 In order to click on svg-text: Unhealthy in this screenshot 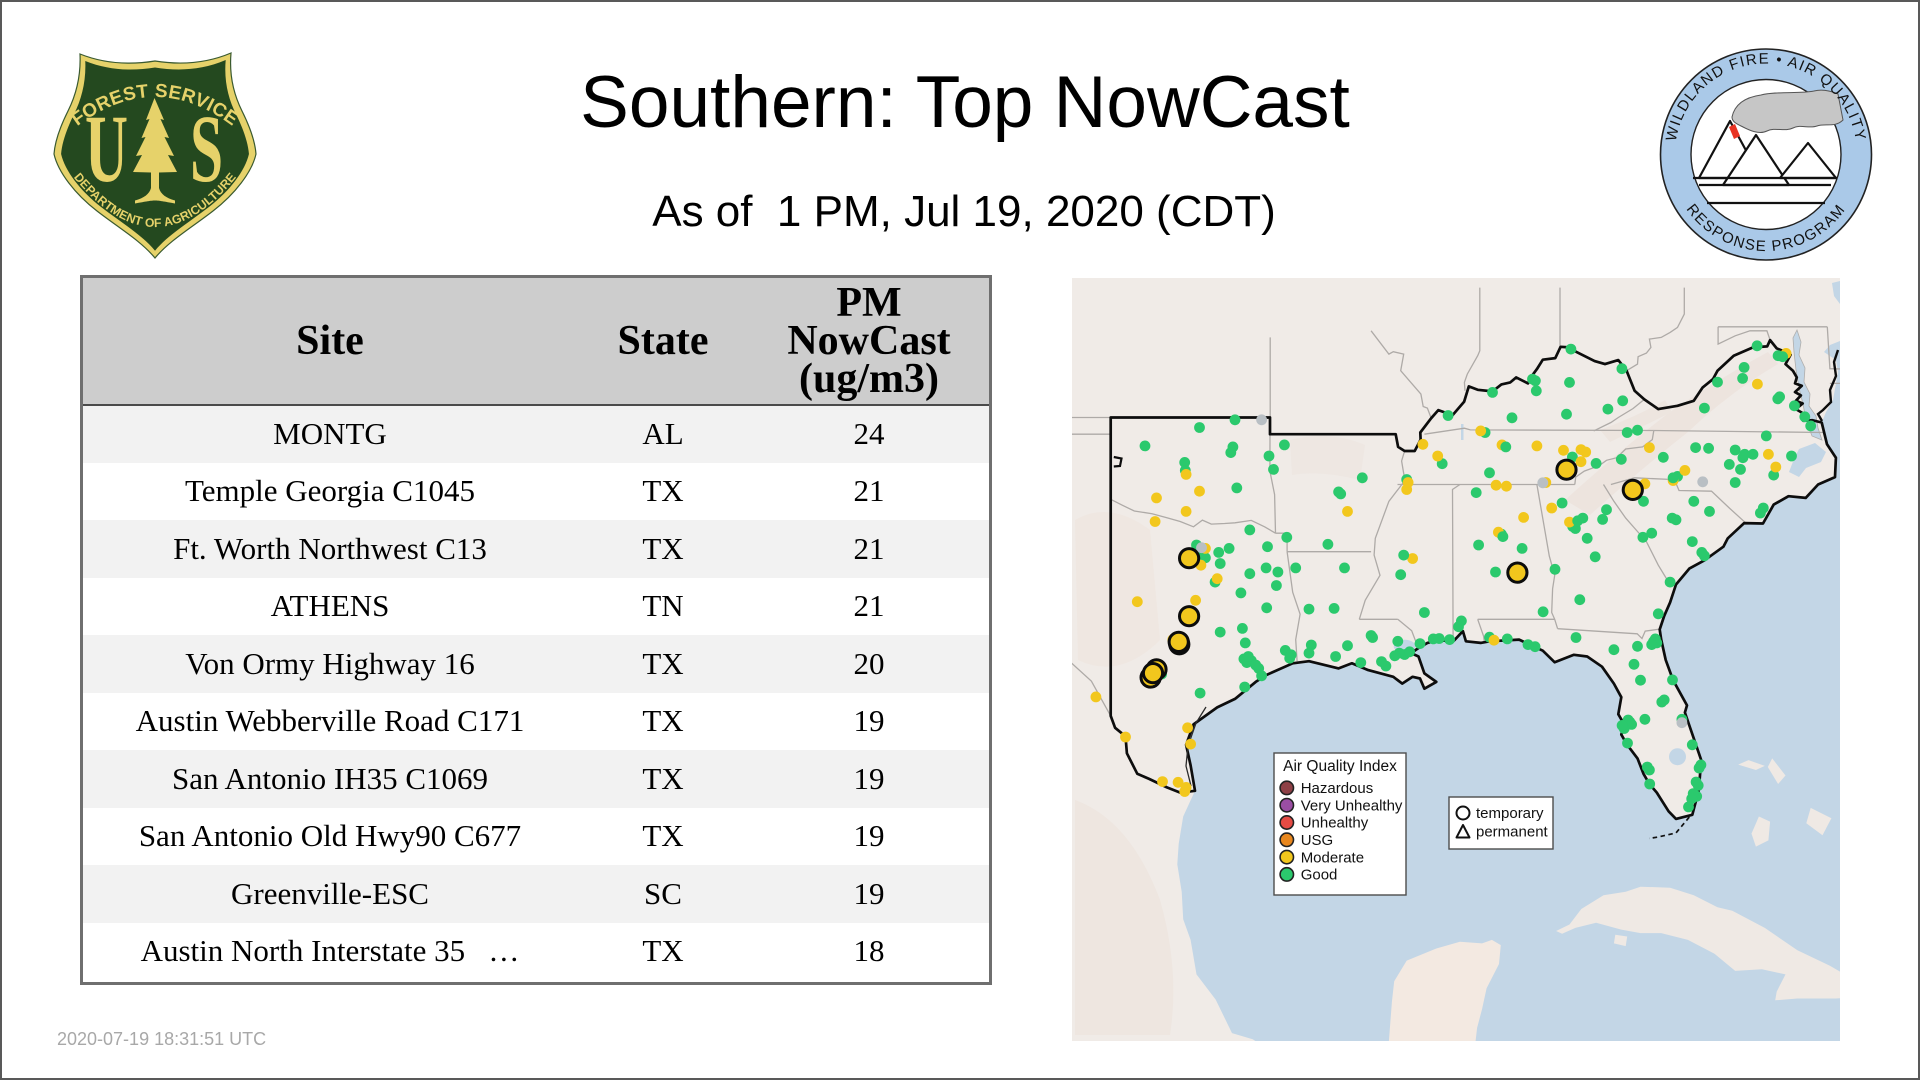, I will do `click(1335, 823)`.